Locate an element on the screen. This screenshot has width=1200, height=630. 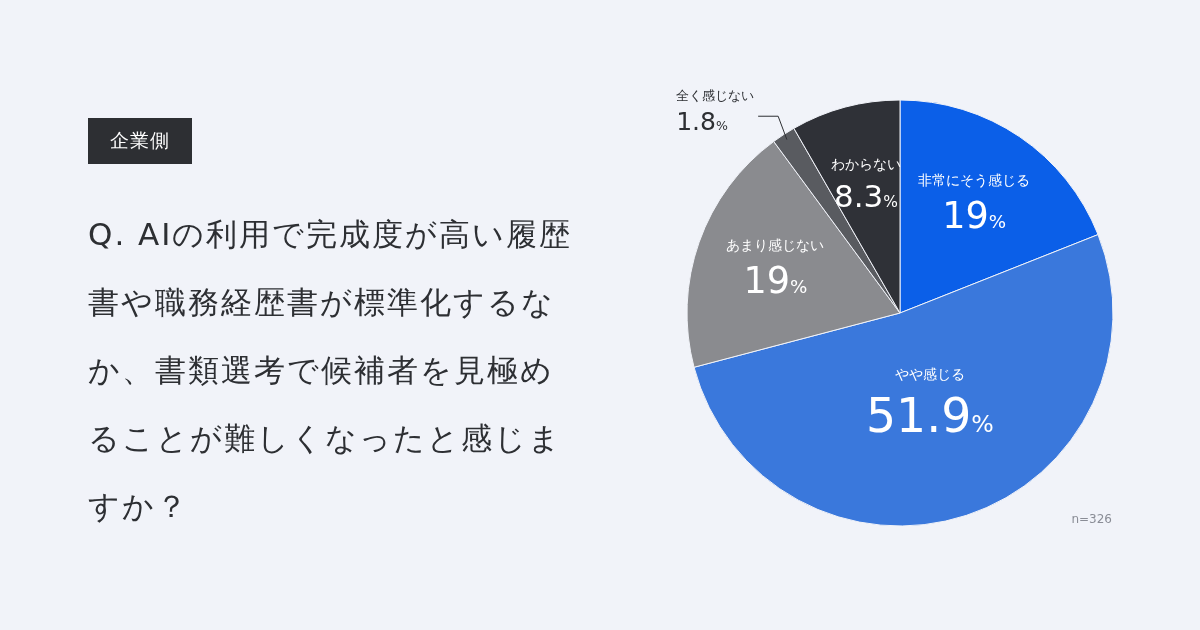
data-label: 1.8% is located at coordinates (702, 121).